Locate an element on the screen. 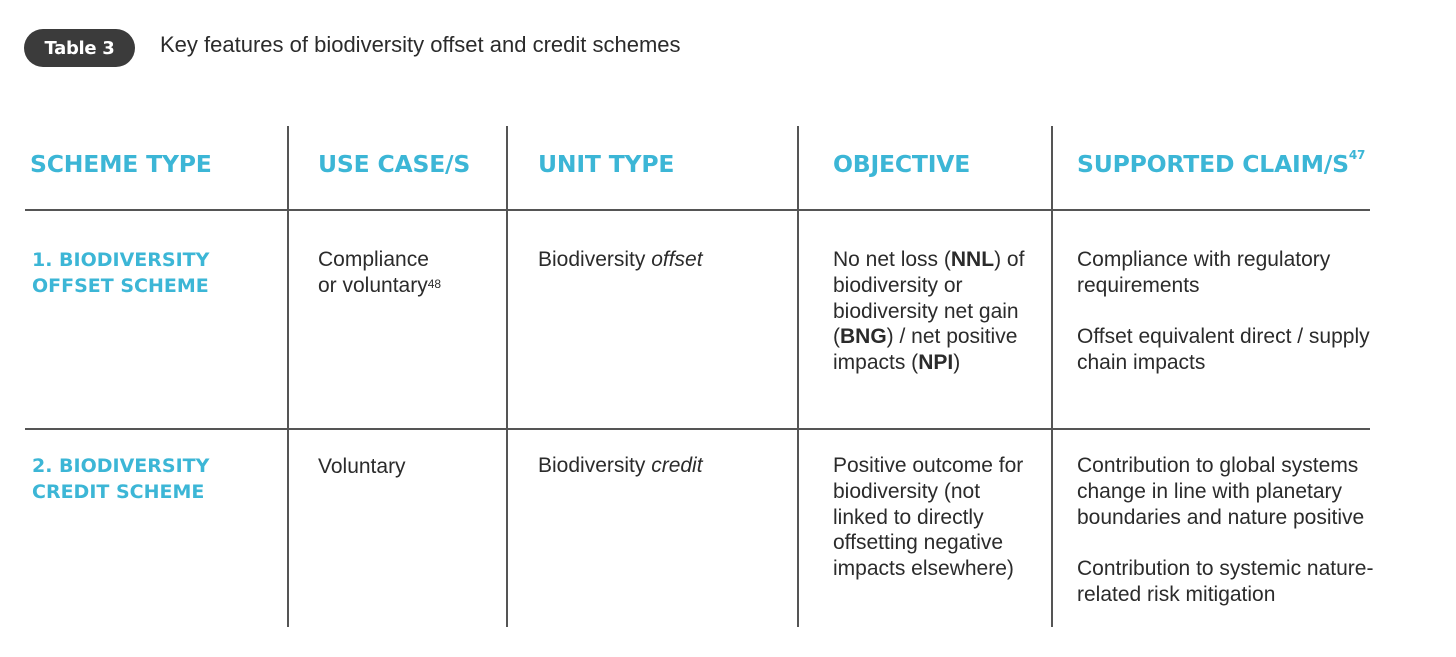 This screenshot has height=657, width=1456. footnote-ref: 48 is located at coordinates (434, 283).